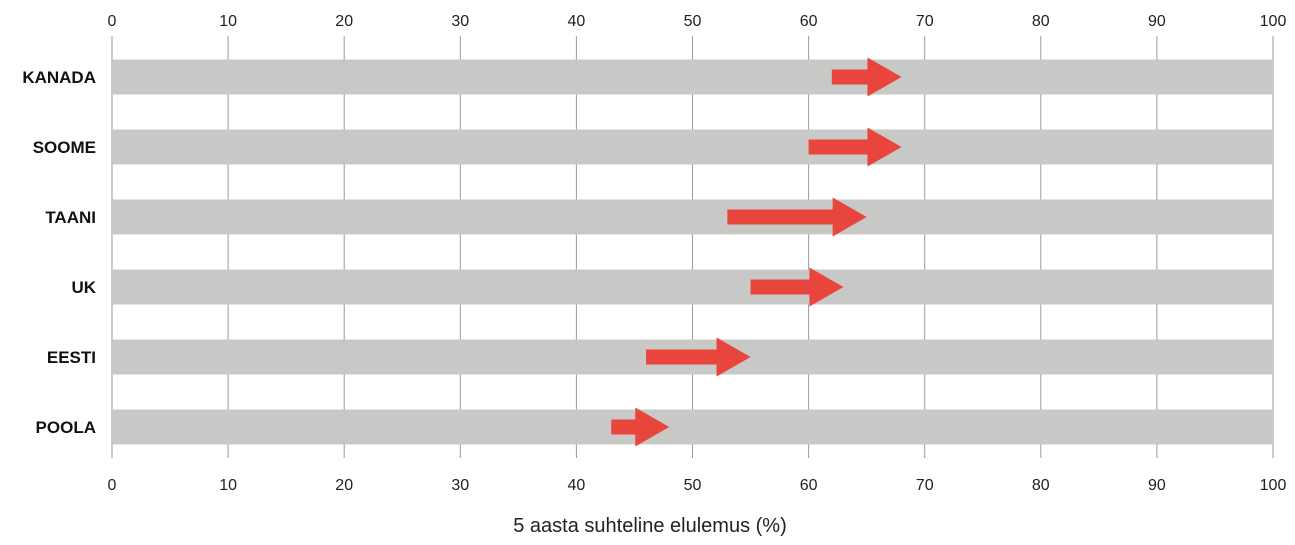  I want to click on category-label: KANADA, so click(59, 77).